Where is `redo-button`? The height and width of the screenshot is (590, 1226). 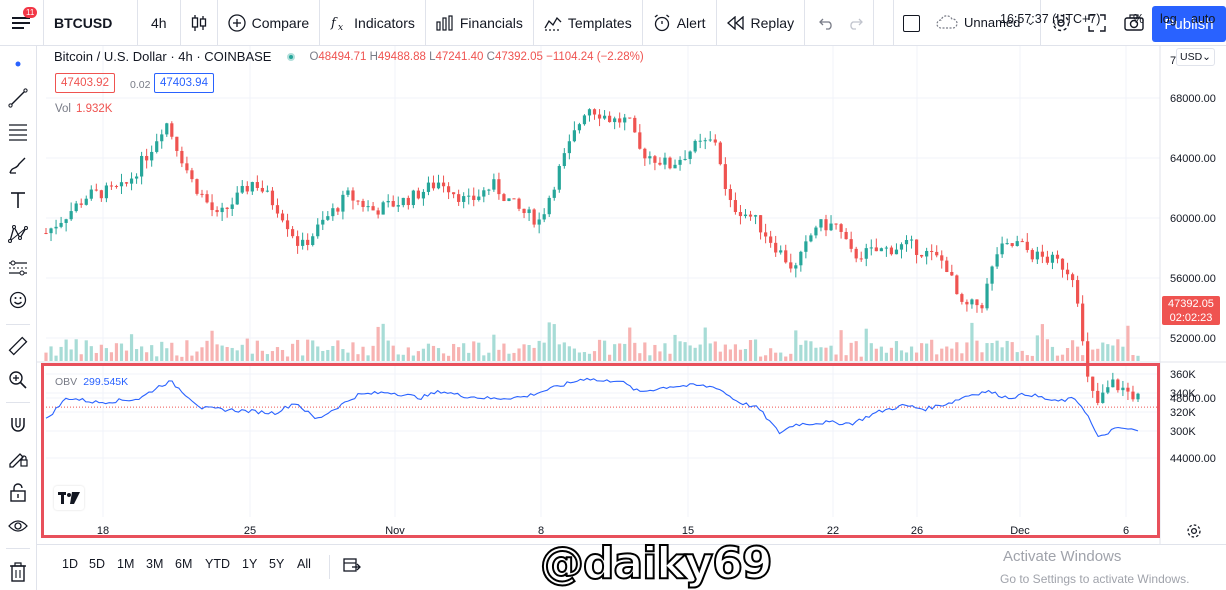 redo-button is located at coordinates (858, 23).